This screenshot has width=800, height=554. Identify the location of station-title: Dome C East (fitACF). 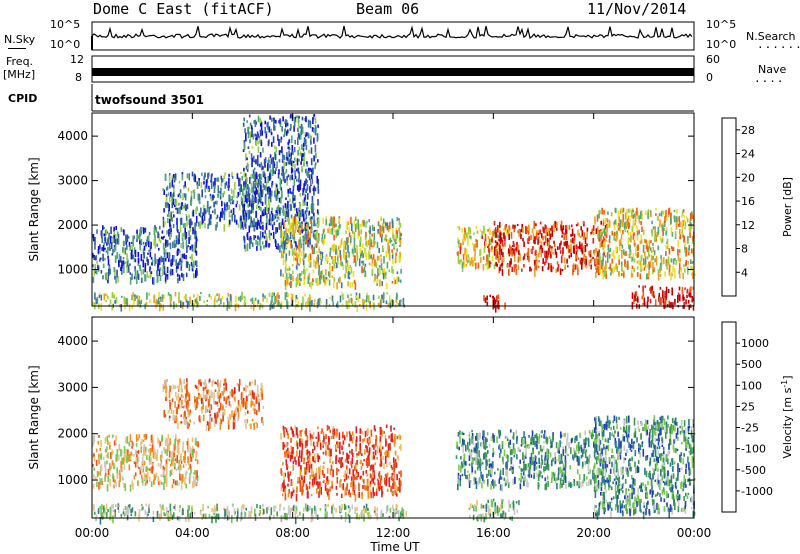
(183, 9).